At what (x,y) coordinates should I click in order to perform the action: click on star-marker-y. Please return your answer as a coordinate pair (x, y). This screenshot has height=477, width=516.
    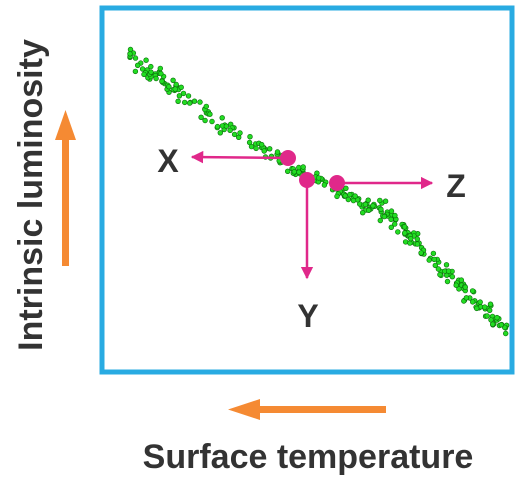
    Looking at the image, I should click on (307, 180).